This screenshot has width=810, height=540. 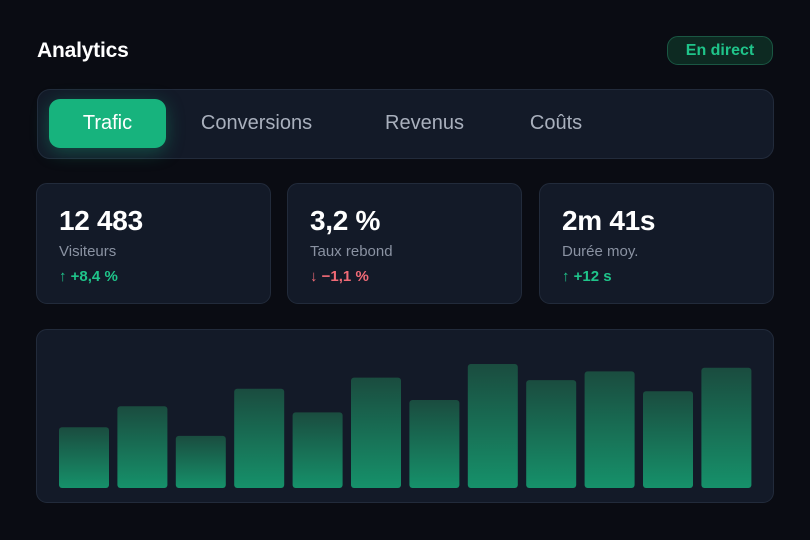 I want to click on tab-bar: Trafic Conversions Revenus Coûts, so click(x=405, y=124).